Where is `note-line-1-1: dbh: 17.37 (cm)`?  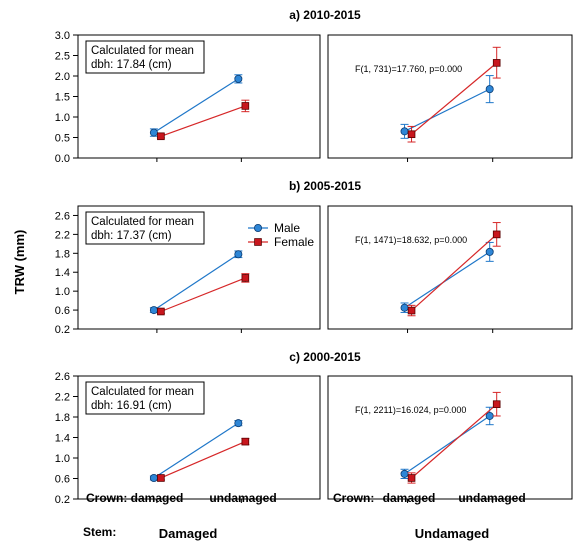 note-line-1-1: dbh: 17.37 (cm) is located at coordinates (131, 236).